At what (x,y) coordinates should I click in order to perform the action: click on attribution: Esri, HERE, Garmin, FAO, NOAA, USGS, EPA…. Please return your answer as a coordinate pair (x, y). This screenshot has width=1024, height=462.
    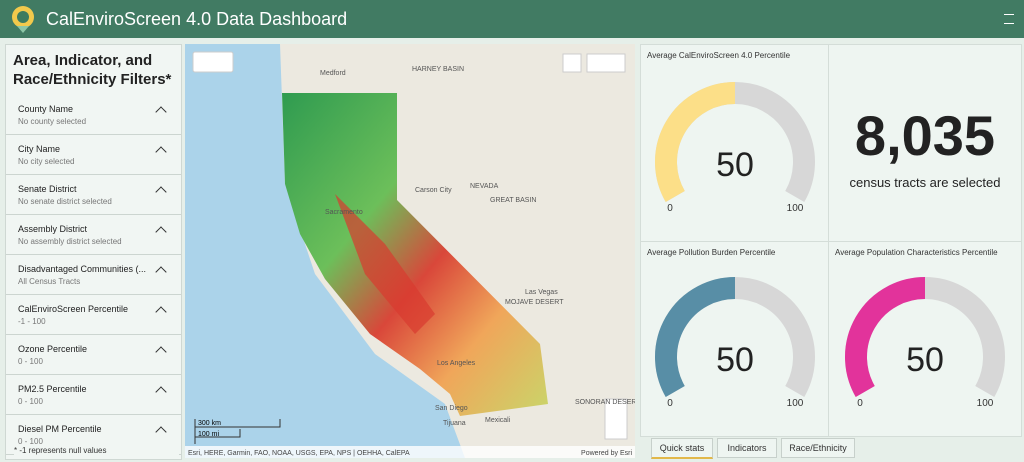
    Looking at the image, I should click on (299, 453).